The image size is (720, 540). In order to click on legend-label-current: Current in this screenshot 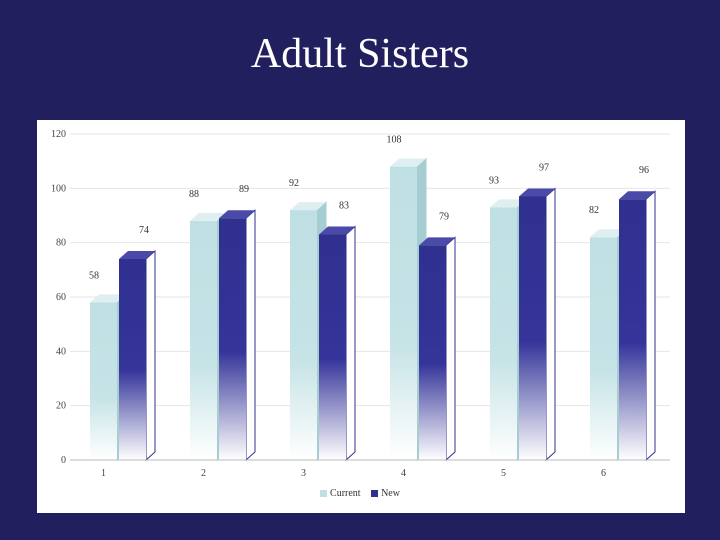, I will do `click(345, 493)`.